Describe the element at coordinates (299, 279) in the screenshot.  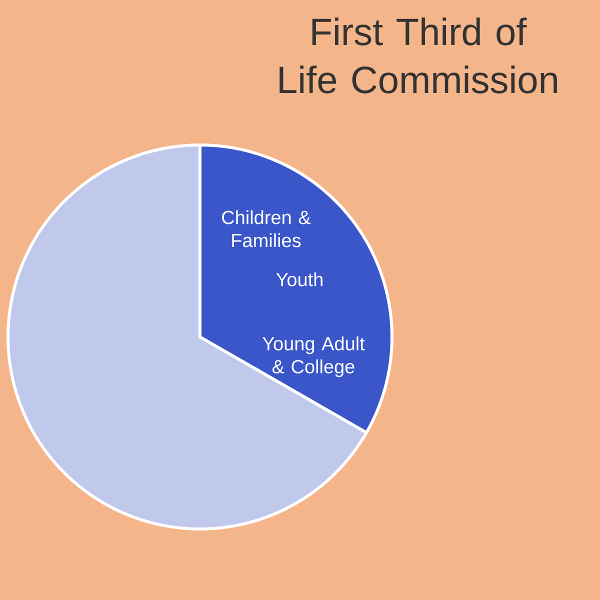
I see `text: Youth` at that location.